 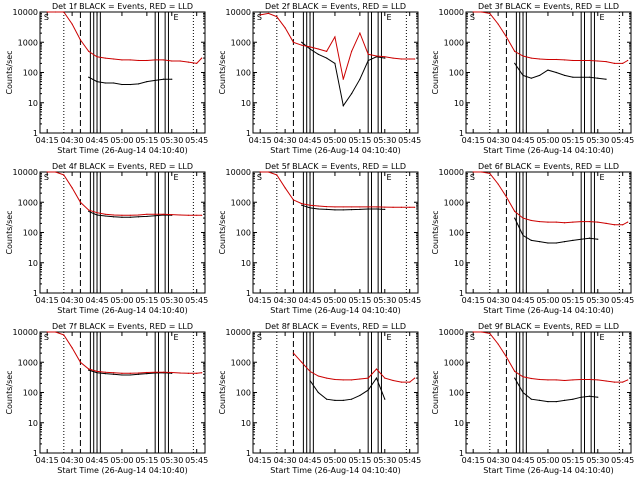 I want to click on x-axis-label: Start Time (26-Aug-14 04:10:40), so click(x=335, y=150).